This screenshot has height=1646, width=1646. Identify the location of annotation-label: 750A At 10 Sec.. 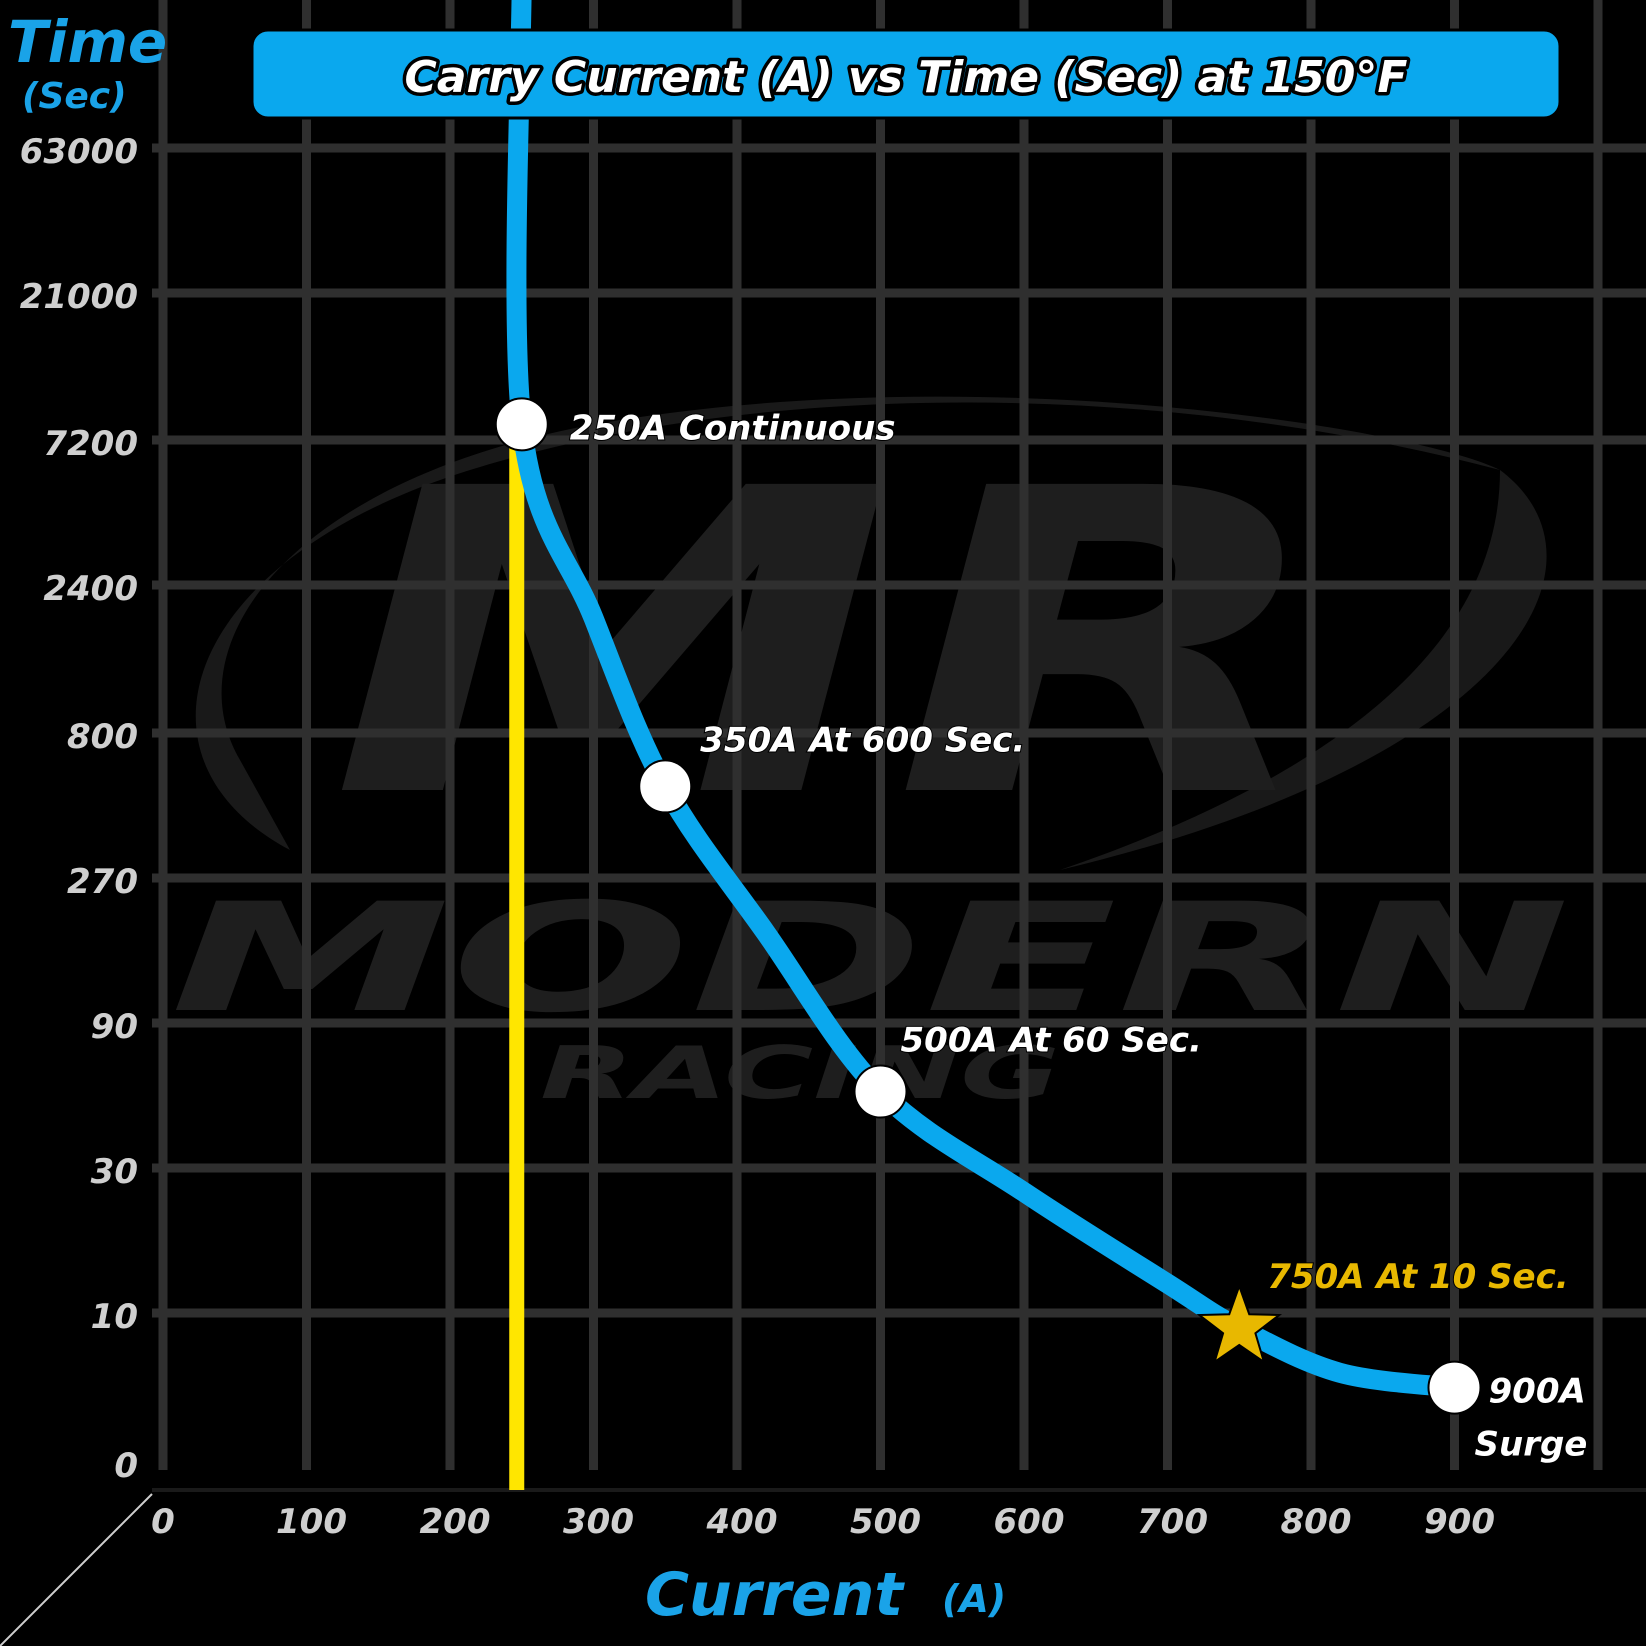
(1417, 1277).